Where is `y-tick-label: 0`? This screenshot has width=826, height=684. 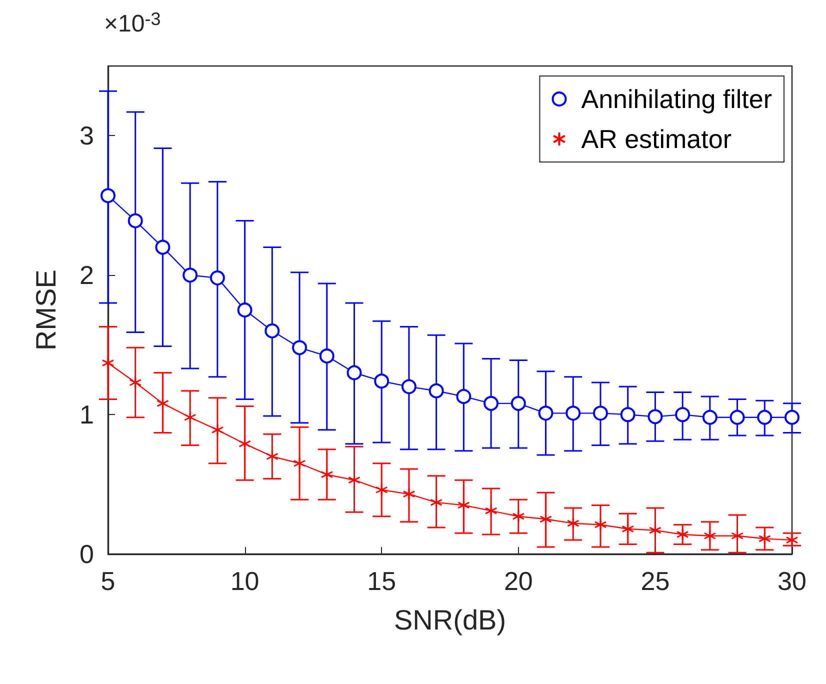
y-tick-label: 0 is located at coordinates (87, 554).